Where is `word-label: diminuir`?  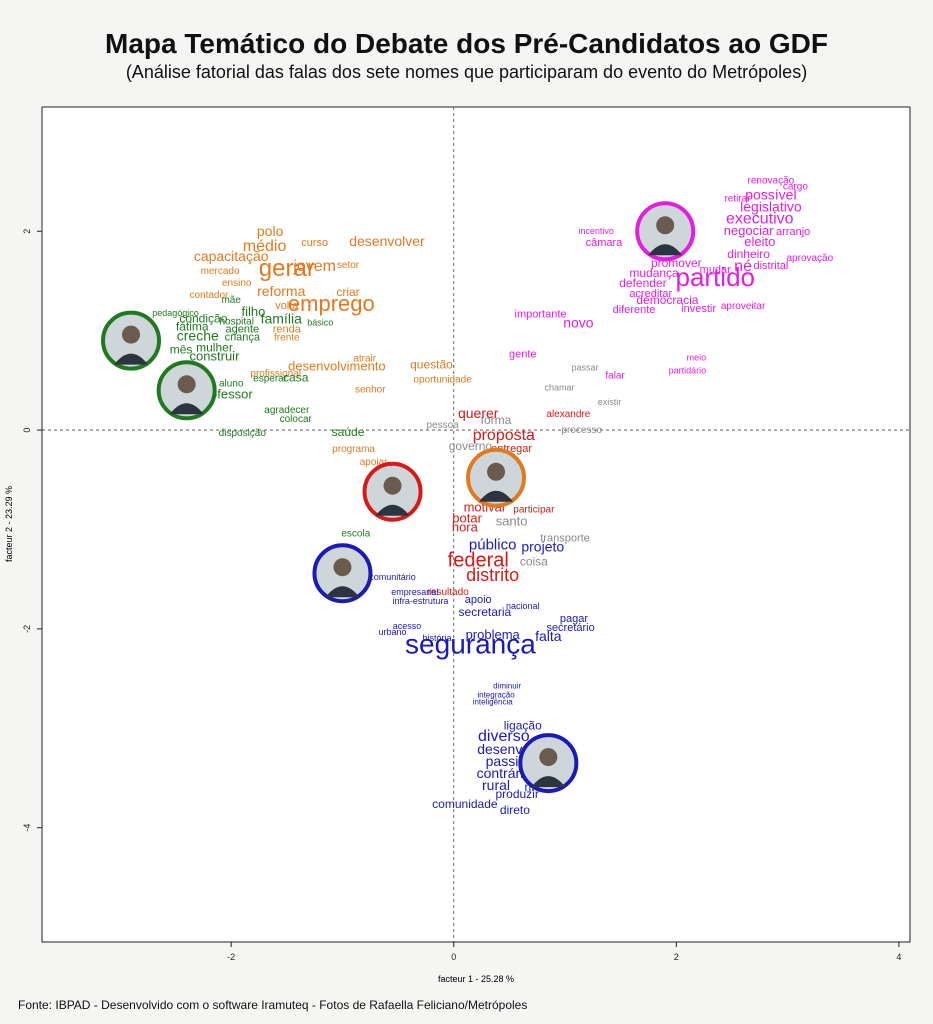
word-label: diminuir is located at coordinates (507, 686).